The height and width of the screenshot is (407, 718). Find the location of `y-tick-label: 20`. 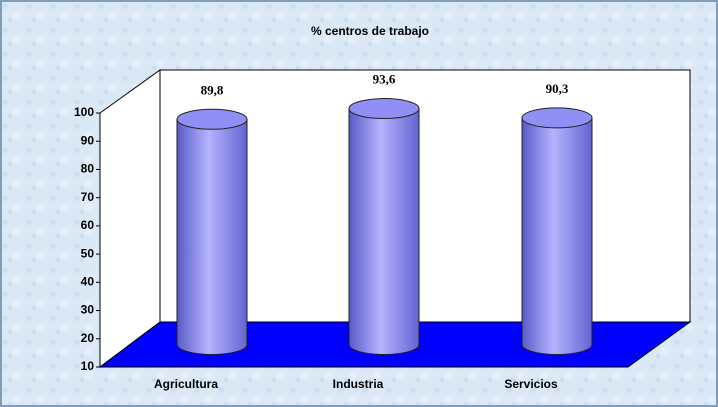

y-tick-label: 20 is located at coordinates (88, 338).